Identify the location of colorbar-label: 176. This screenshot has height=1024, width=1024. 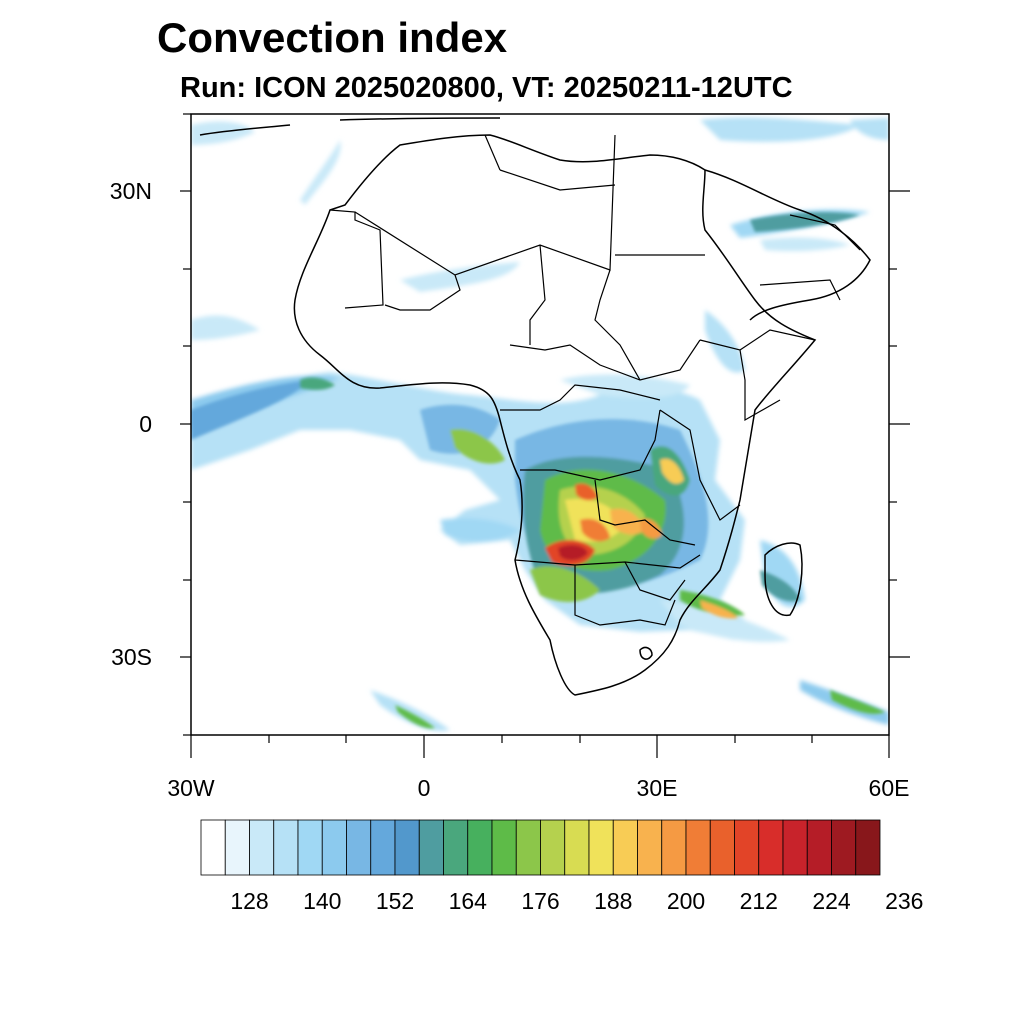
(540, 901).